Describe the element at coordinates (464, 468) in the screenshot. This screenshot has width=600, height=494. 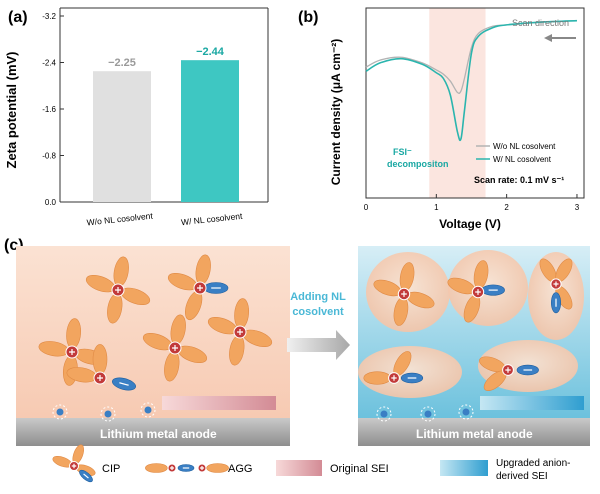
I see `legend-upgraded-sei-swatch` at that location.